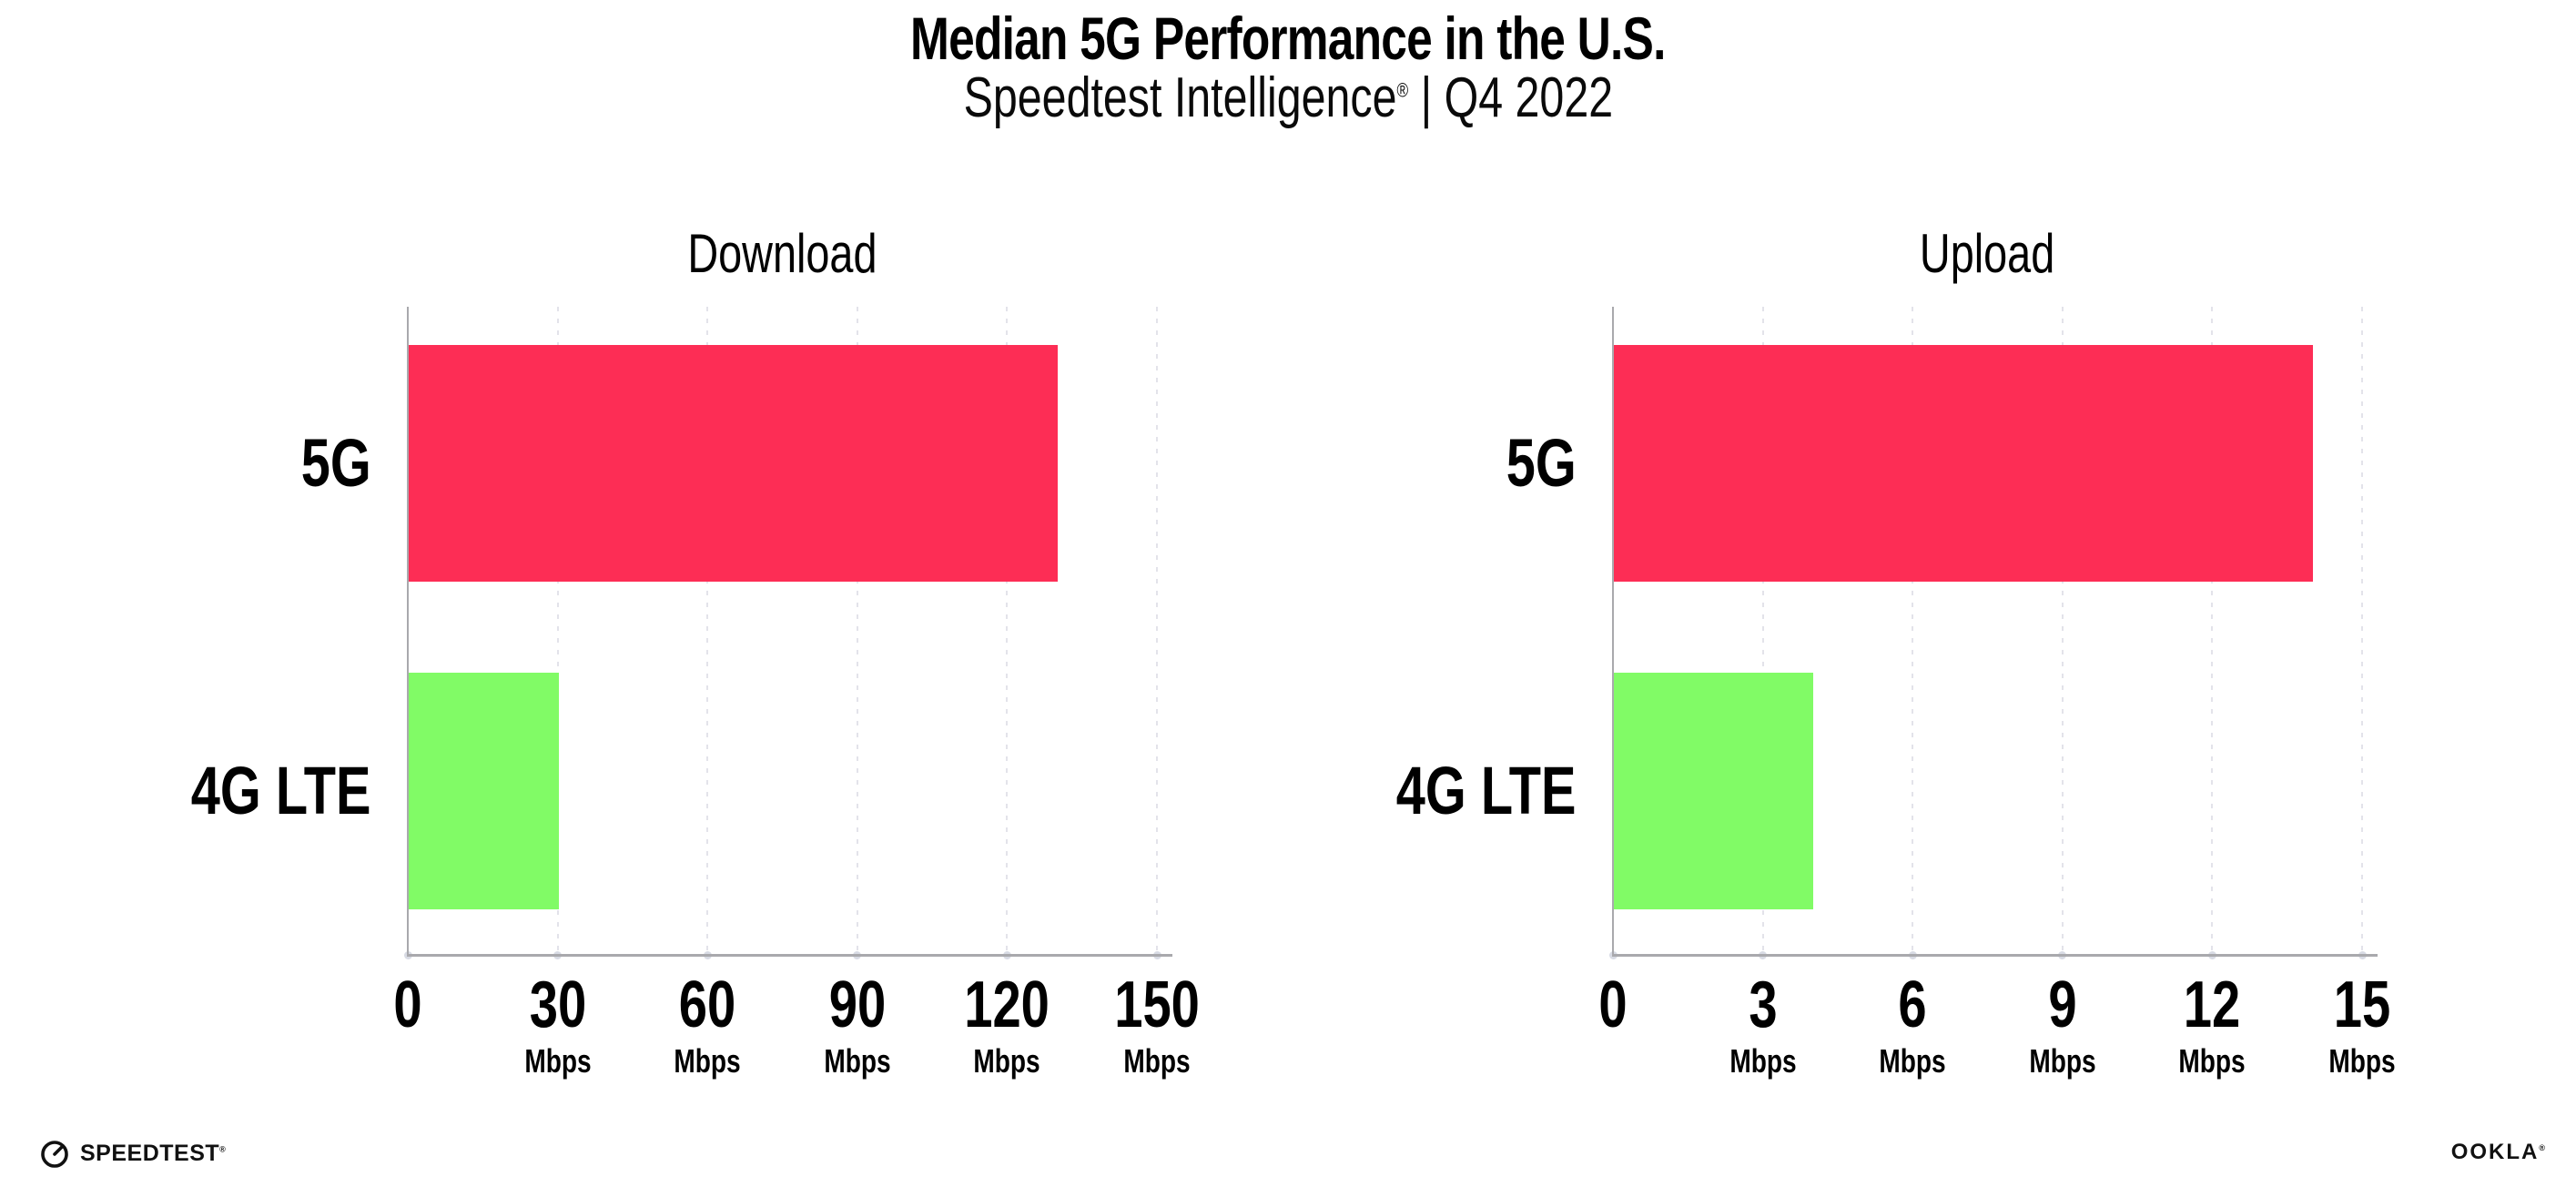 The width and height of the screenshot is (2576, 1197). Describe the element at coordinates (1763, 1005) in the screenshot. I see `x-tick-value: 3` at that location.